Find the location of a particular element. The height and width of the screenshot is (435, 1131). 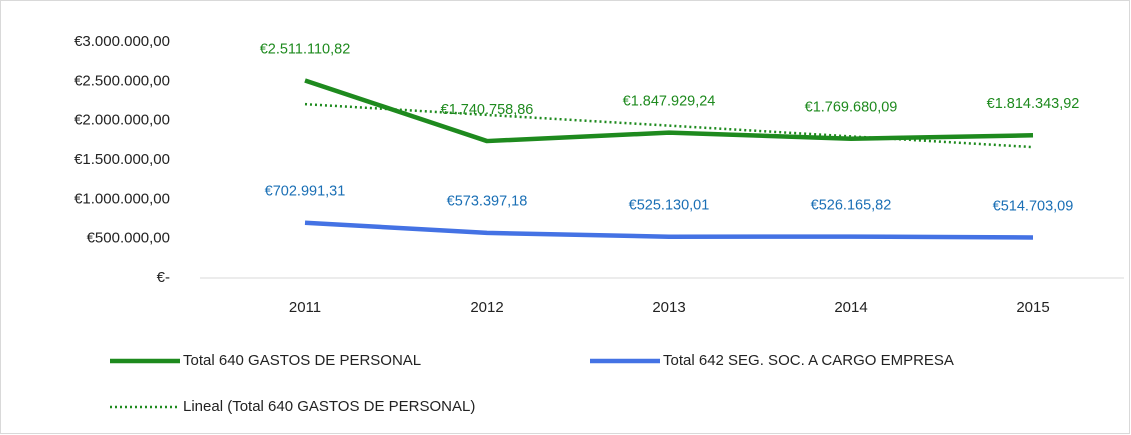

data-label: €526.165,82 is located at coordinates (851, 205).